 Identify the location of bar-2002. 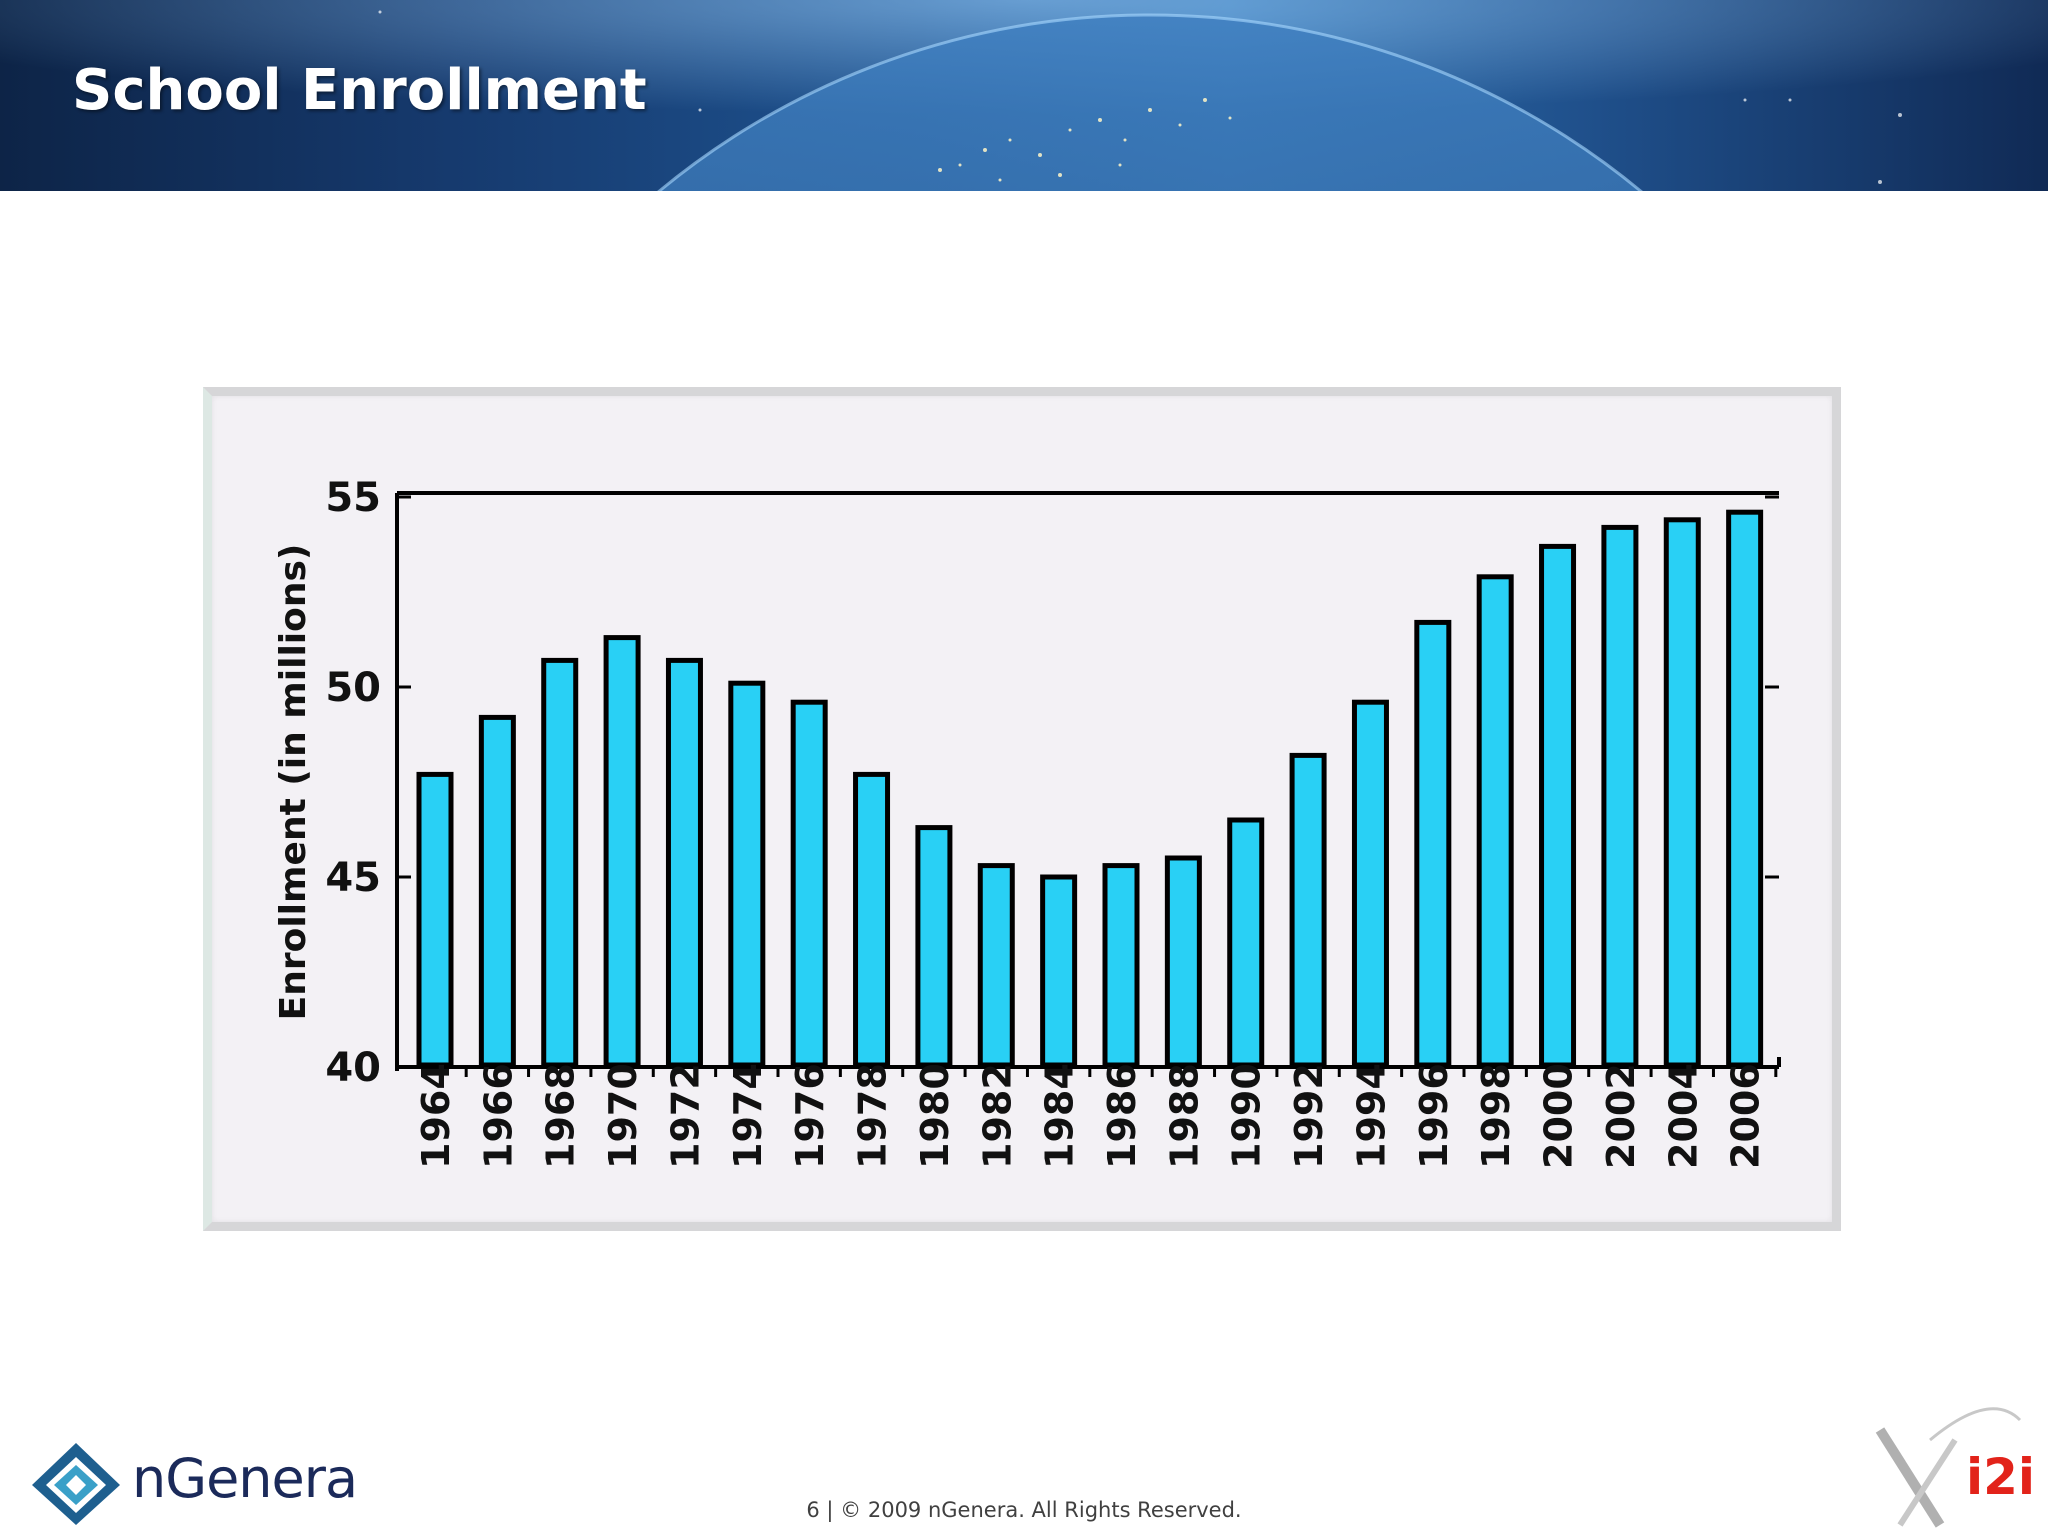
(1620, 796).